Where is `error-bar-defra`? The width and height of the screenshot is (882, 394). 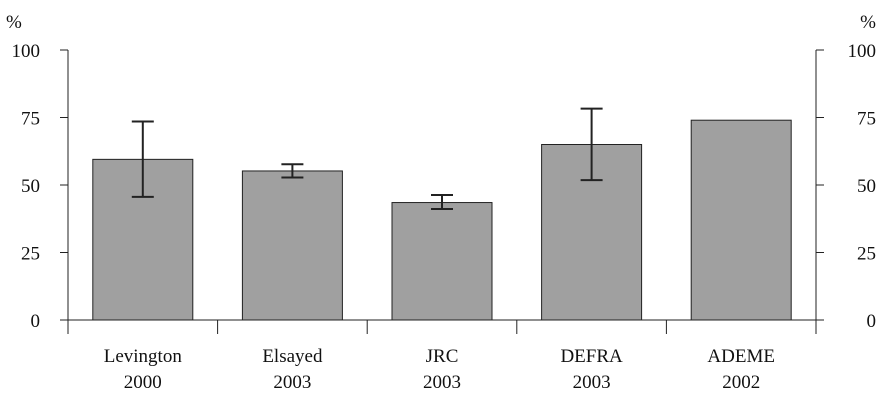
error-bar-defra is located at coordinates (591, 144).